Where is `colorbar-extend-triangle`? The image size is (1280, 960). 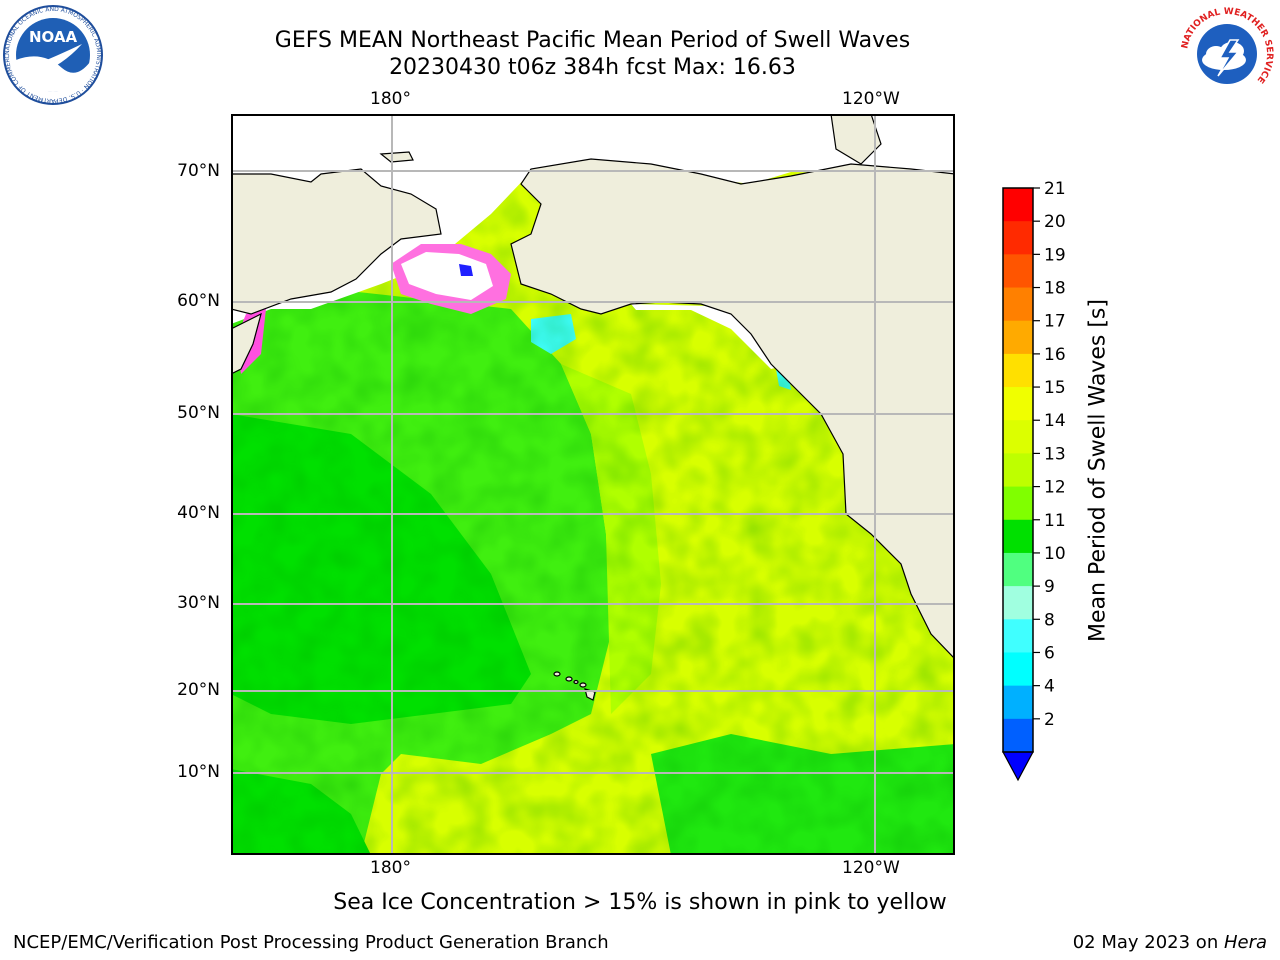 colorbar-extend-triangle is located at coordinates (1018, 766).